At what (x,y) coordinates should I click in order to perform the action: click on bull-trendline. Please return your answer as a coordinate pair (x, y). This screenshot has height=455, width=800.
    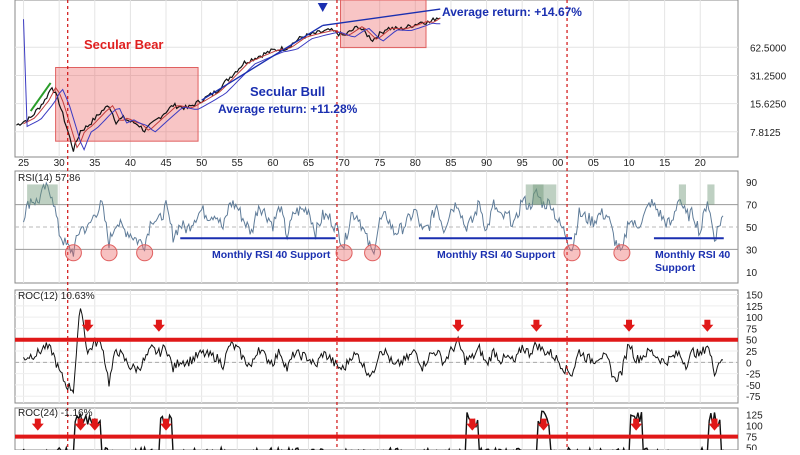
    Looking at the image, I should click on (262, 62).